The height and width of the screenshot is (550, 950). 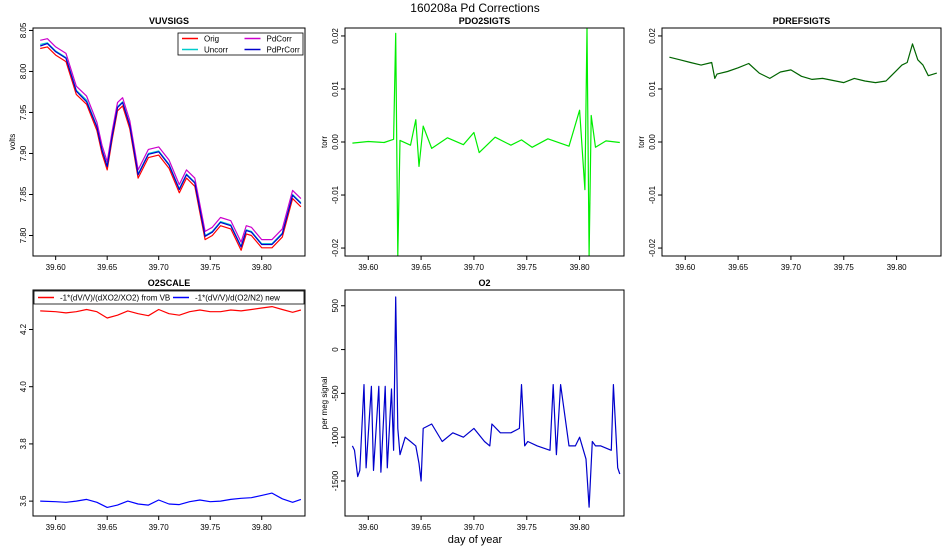 I want to click on pdo2sigts-ytick-label: -0.01, so click(x=335, y=194).